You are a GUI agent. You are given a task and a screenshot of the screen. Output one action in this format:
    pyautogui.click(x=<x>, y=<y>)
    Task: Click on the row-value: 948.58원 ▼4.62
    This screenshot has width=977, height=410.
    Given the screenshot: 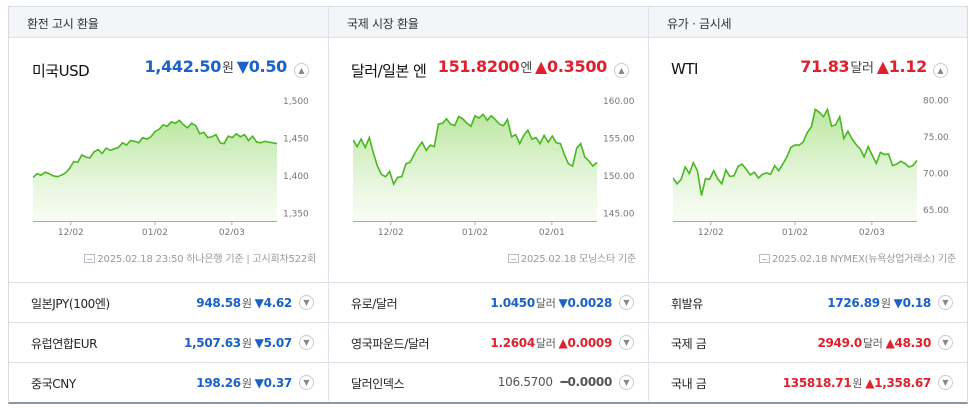 What is the action you would take?
    pyautogui.click(x=244, y=303)
    